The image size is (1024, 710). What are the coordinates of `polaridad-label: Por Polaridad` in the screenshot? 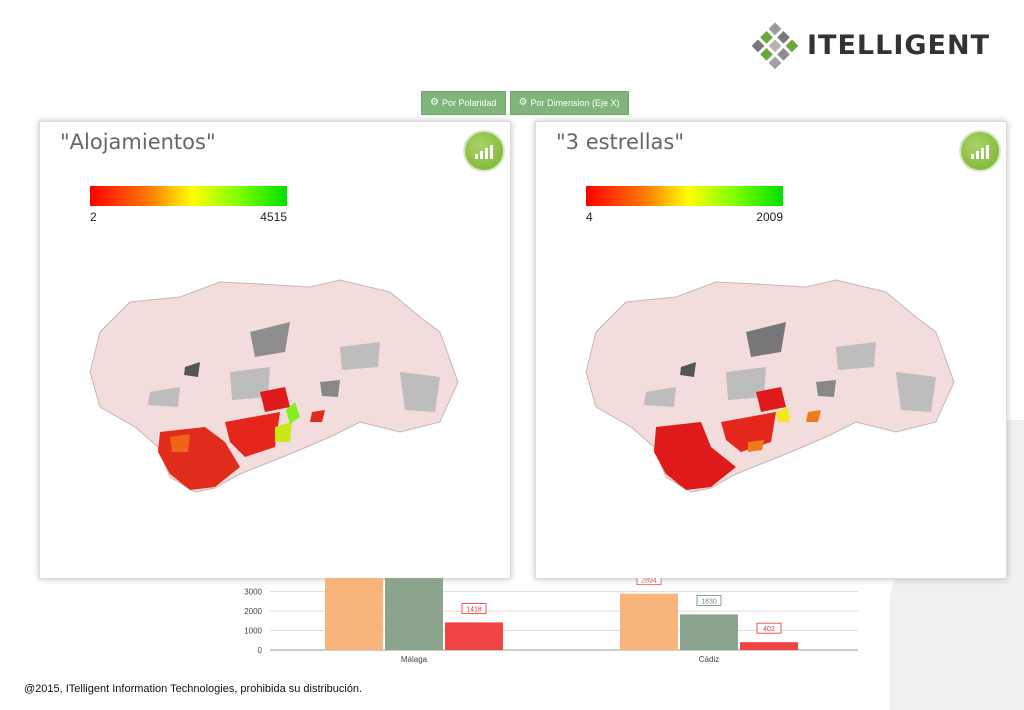 It's located at (469, 103).